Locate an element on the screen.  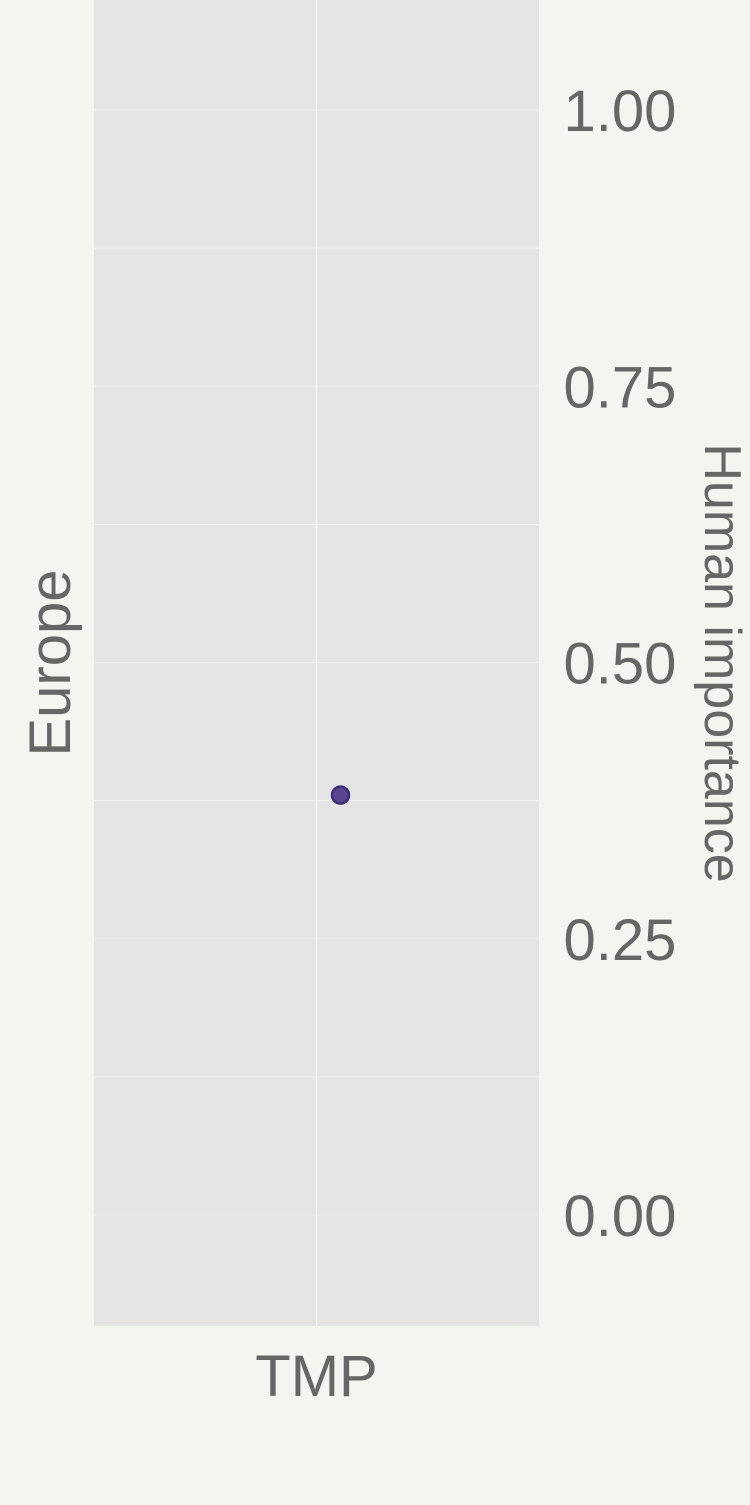
x-tick-labels: TMP is located at coordinates (316, 1376).